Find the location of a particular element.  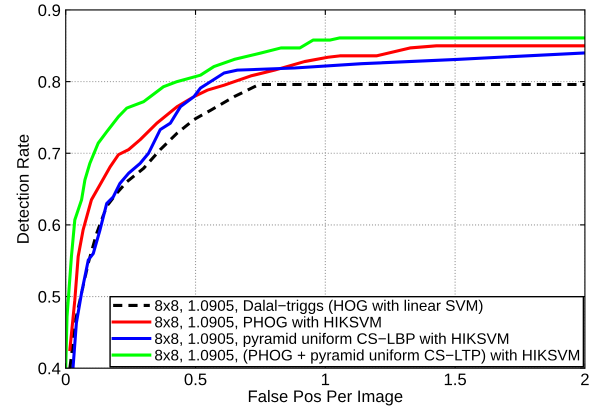

legend-label: 8x8, 1.0905, PHOG with HIKSVM is located at coordinates (268, 323).